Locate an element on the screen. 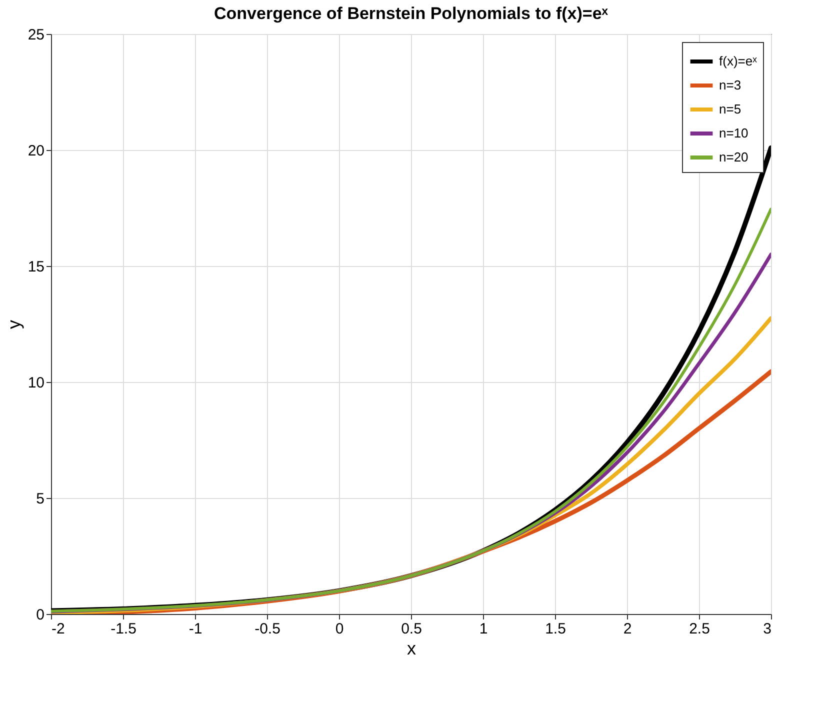  y-tick-label: 10 is located at coordinates (36, 383).